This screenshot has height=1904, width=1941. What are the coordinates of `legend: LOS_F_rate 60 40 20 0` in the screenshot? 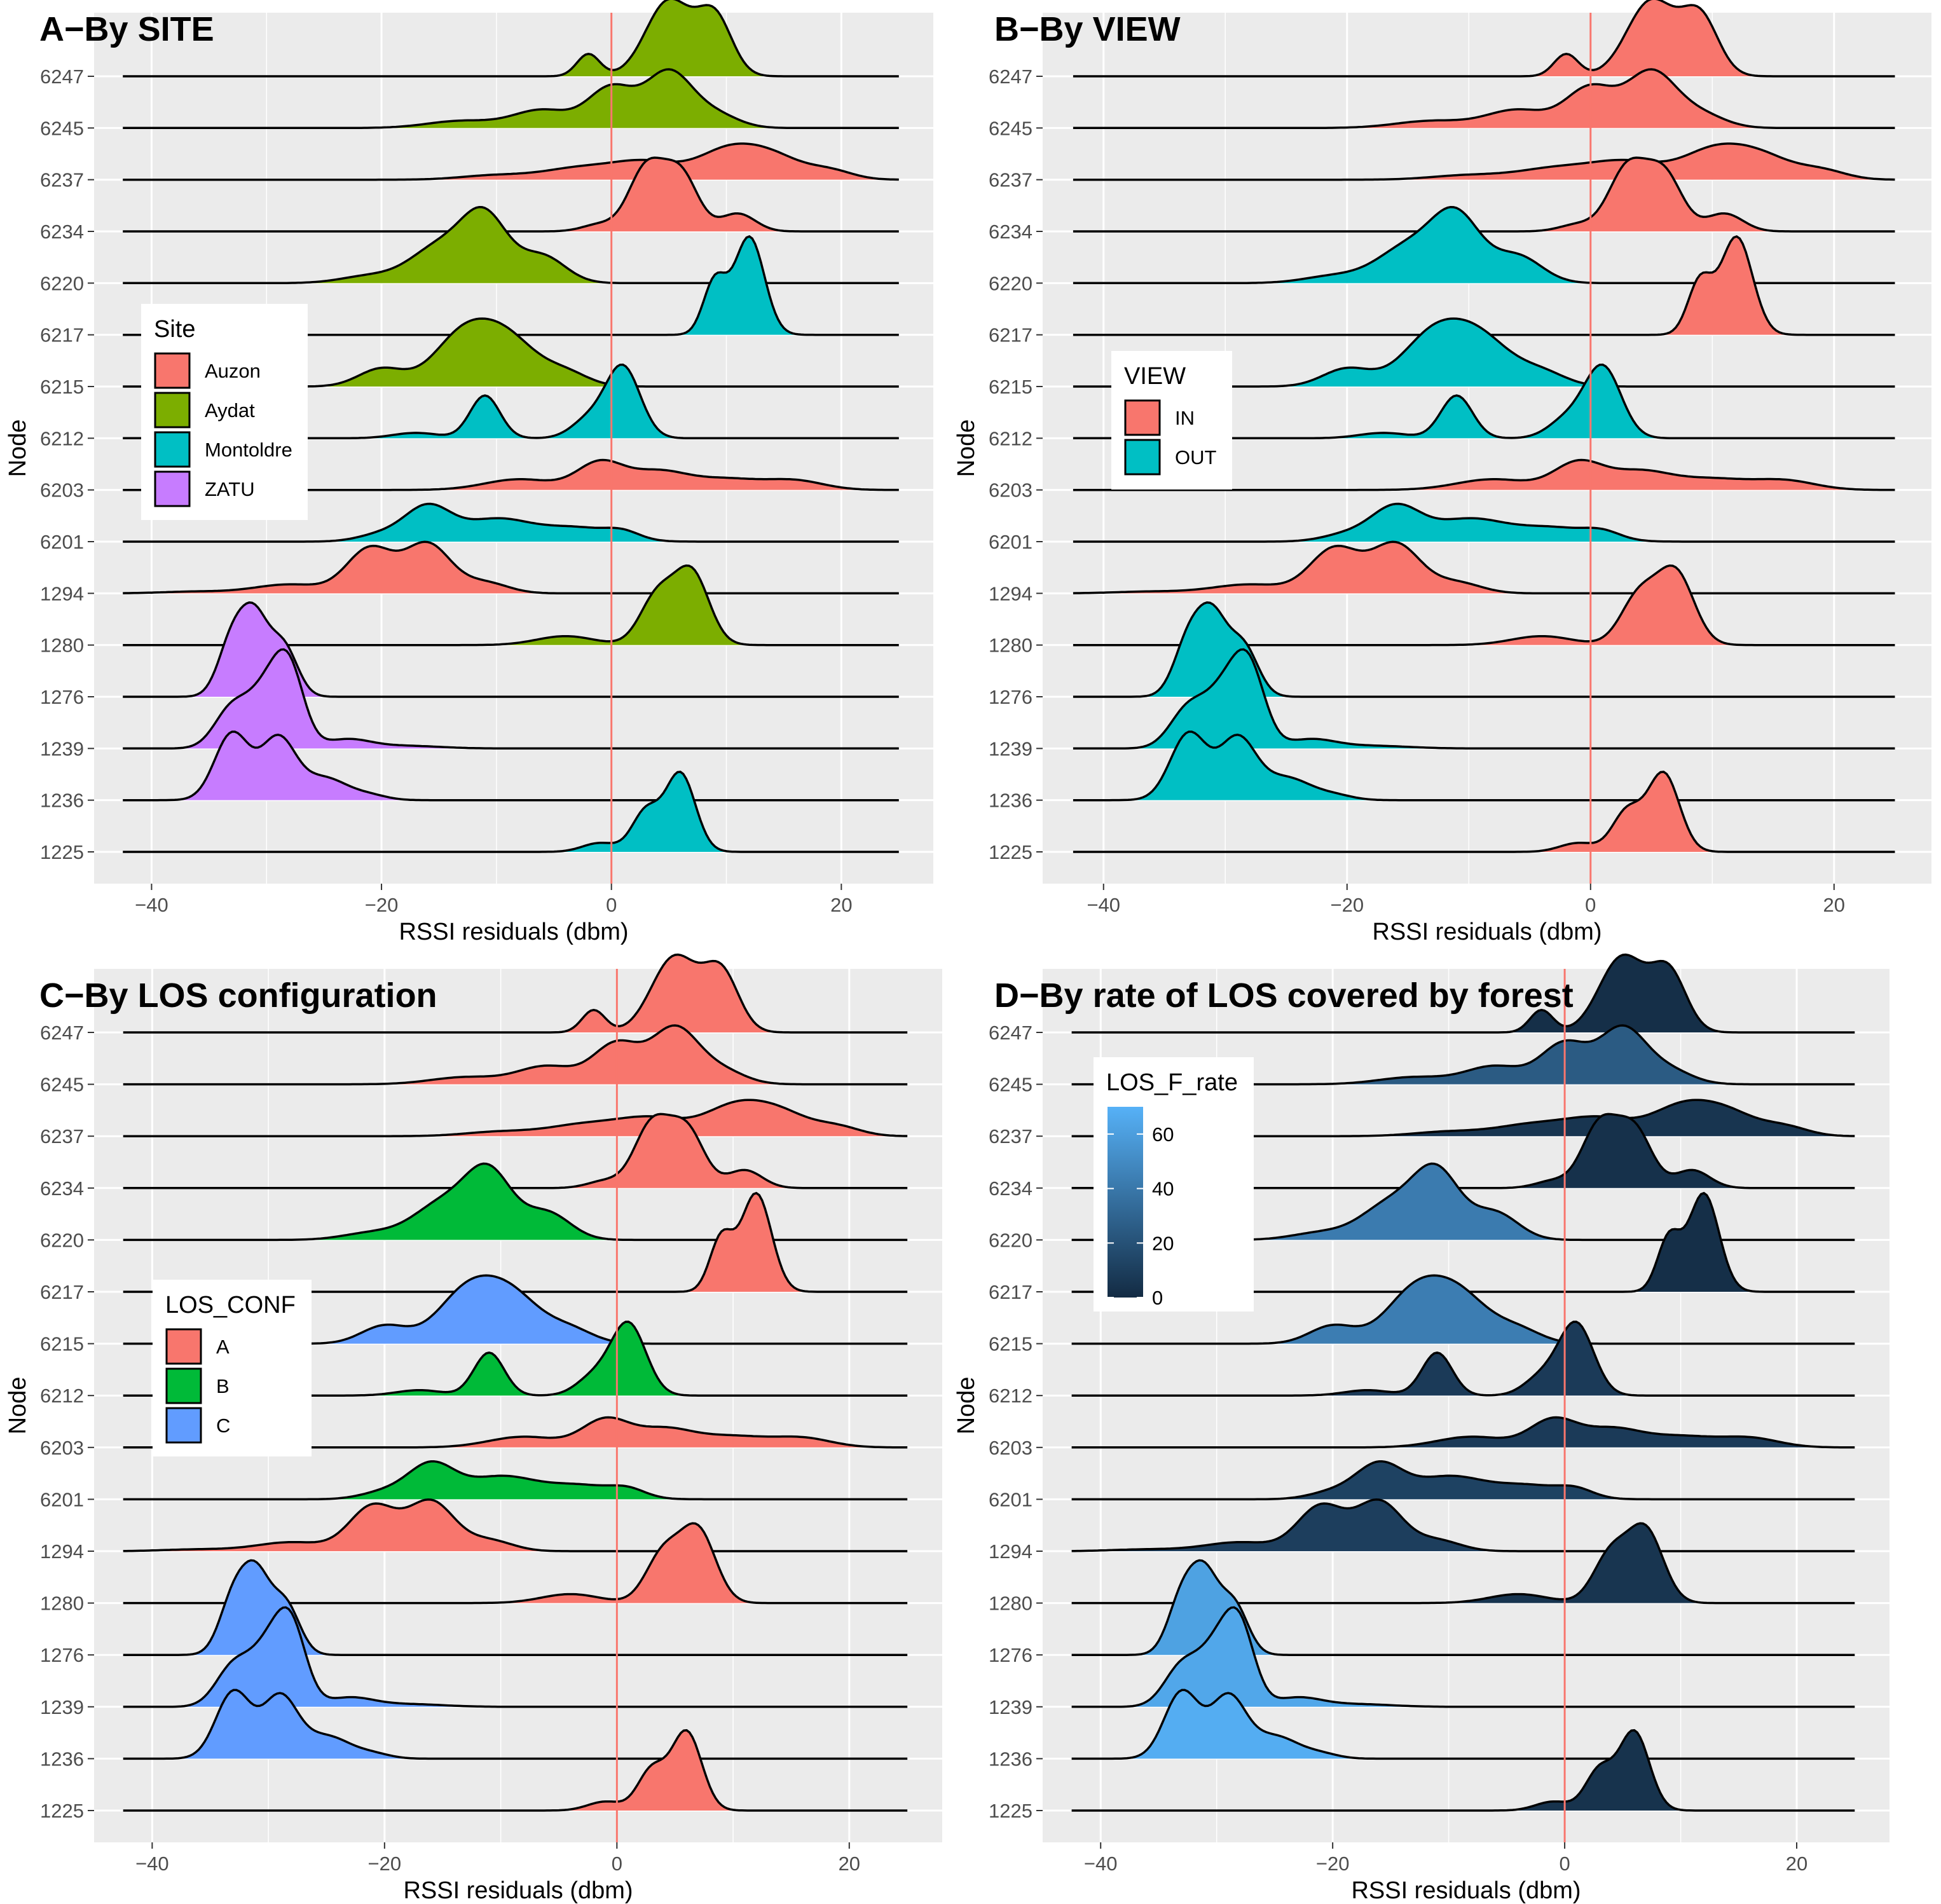 It's located at (1174, 1184).